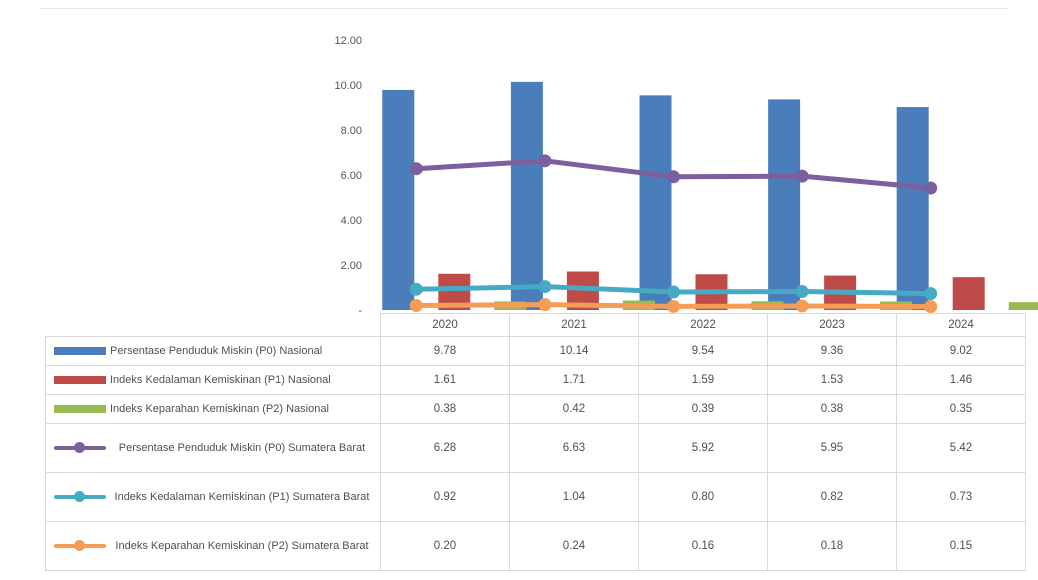 The width and height of the screenshot is (1038, 580). What do you see at coordinates (416, 289) in the screenshot?
I see `line-2-point-2020` at bounding box center [416, 289].